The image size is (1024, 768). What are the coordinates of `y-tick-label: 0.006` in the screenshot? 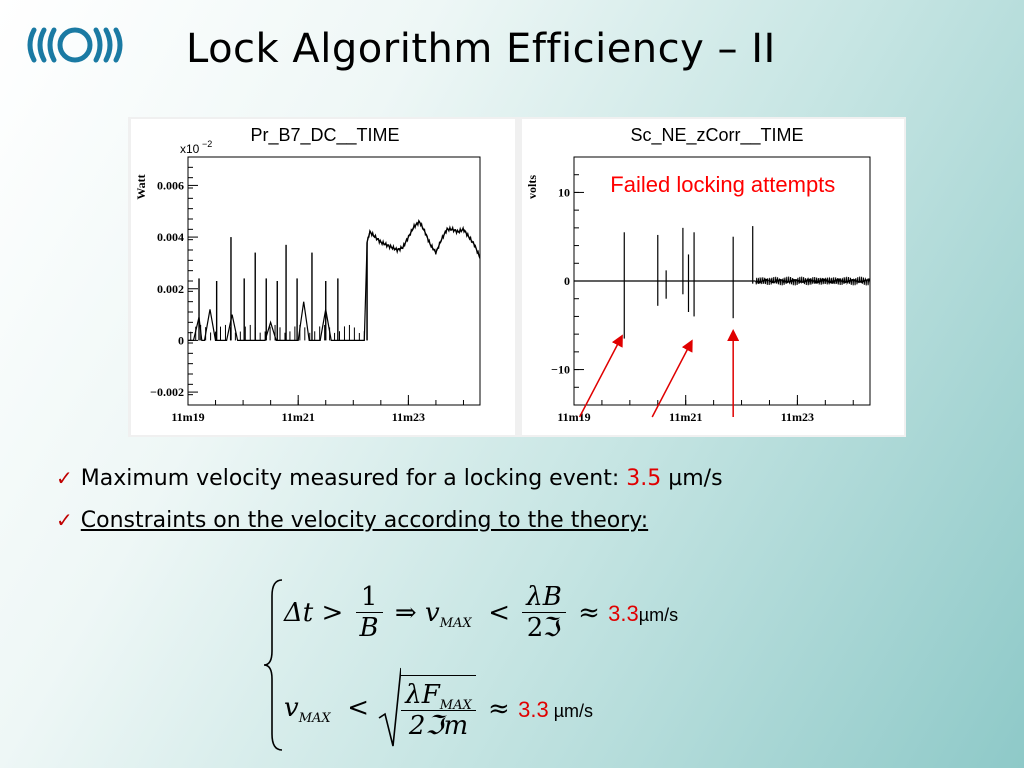 It's located at (170, 185).